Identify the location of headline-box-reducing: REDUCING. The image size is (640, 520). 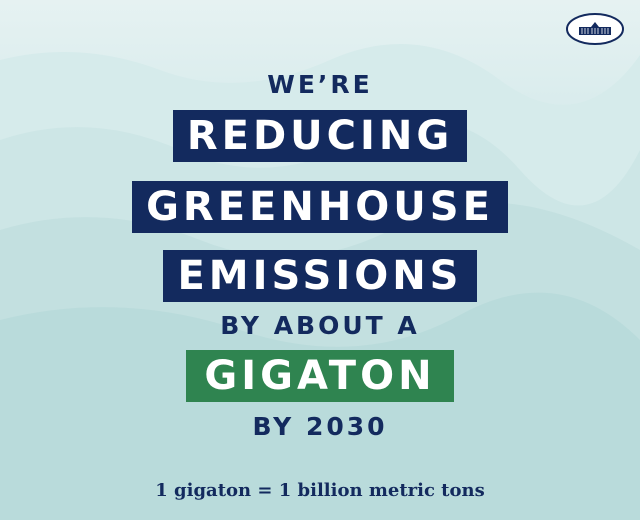
(320, 136).